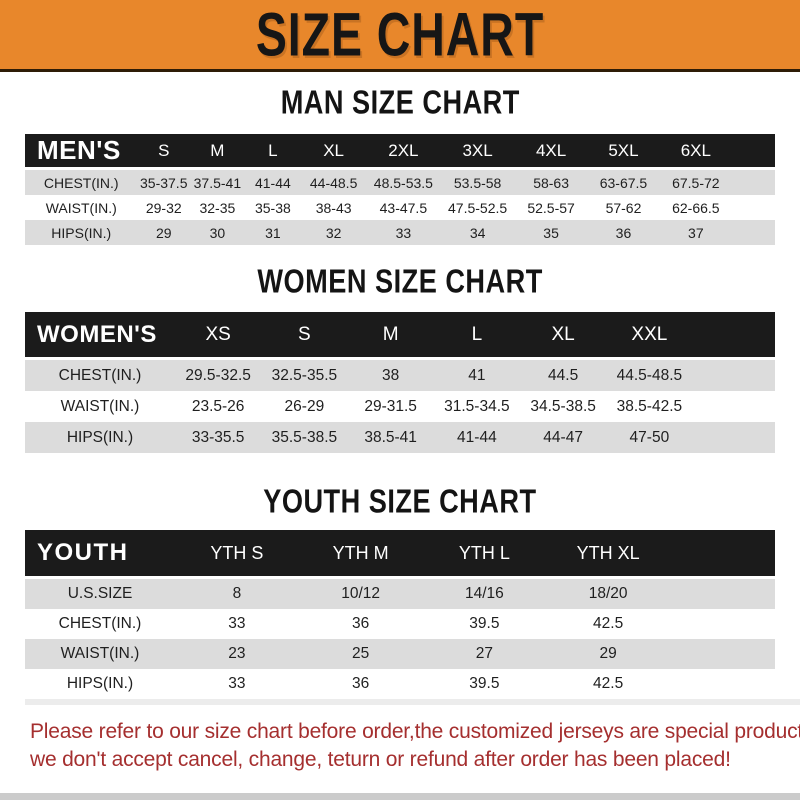 This screenshot has height=800, width=800. I want to click on column-header: M, so click(217, 151).